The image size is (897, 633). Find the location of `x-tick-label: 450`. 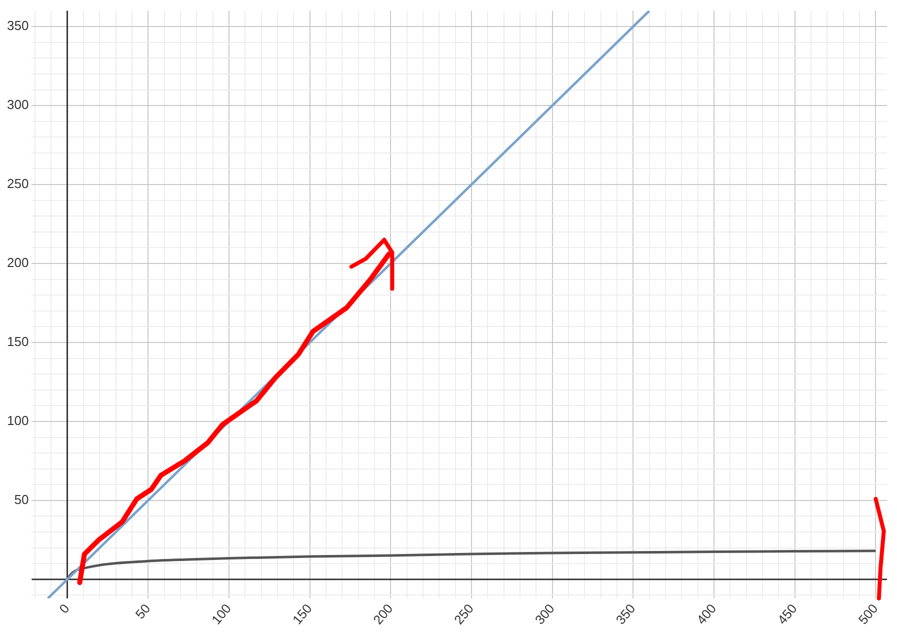

x-tick-label: 450 is located at coordinates (787, 614).